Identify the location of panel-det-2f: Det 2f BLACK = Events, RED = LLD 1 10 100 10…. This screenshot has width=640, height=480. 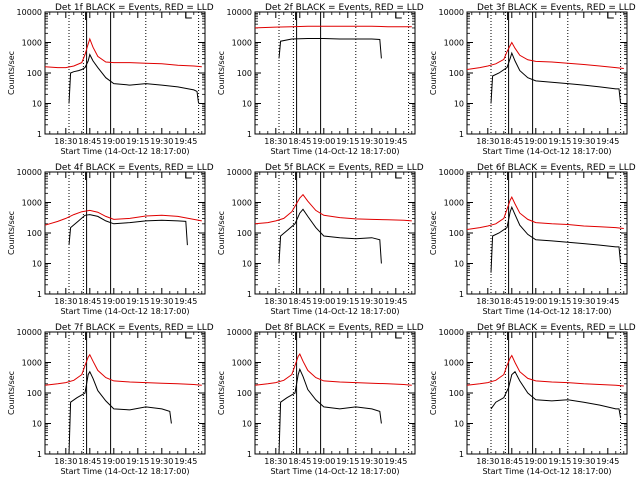
(320, 79).